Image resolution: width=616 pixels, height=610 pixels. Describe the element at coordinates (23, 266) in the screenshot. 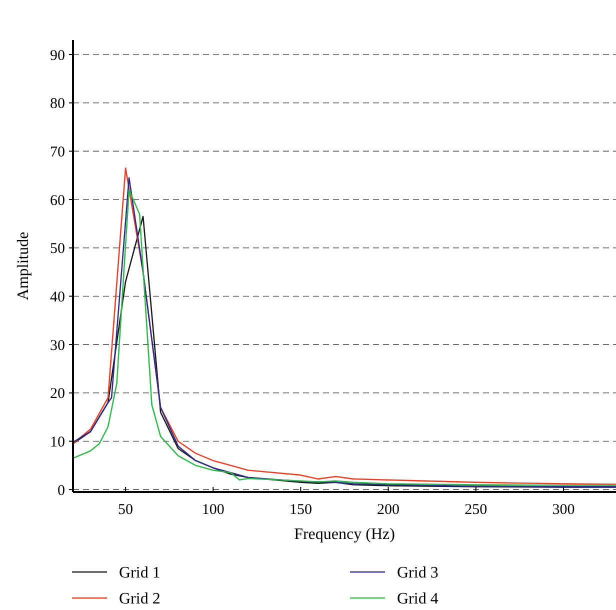

I see `y-axis-title: Amplitude` at that location.